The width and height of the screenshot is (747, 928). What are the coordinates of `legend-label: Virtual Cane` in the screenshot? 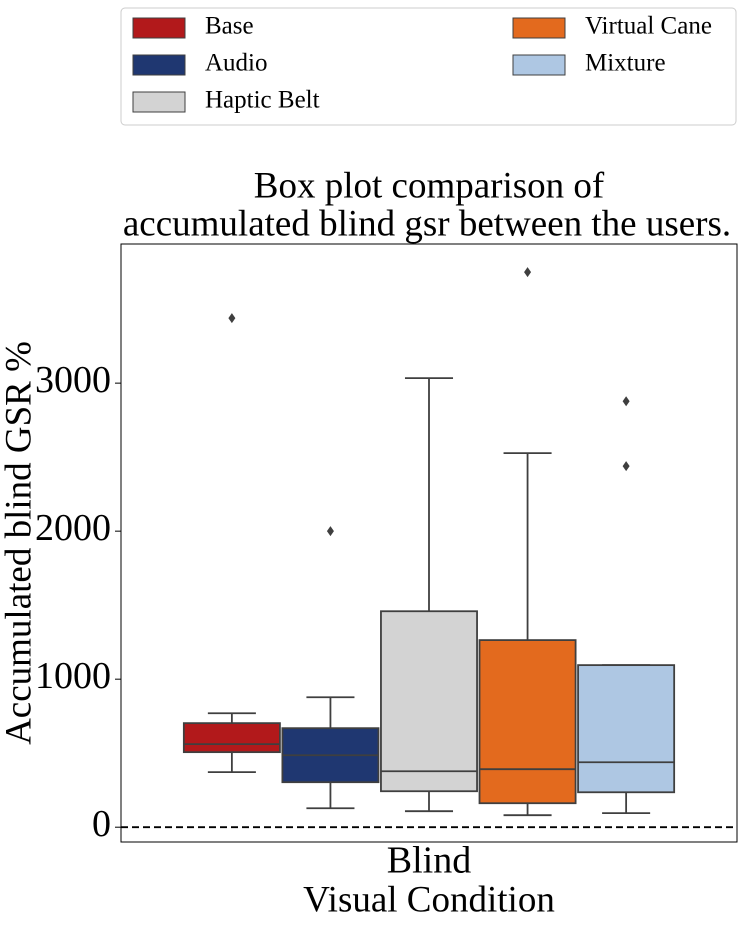 It's located at (648, 26).